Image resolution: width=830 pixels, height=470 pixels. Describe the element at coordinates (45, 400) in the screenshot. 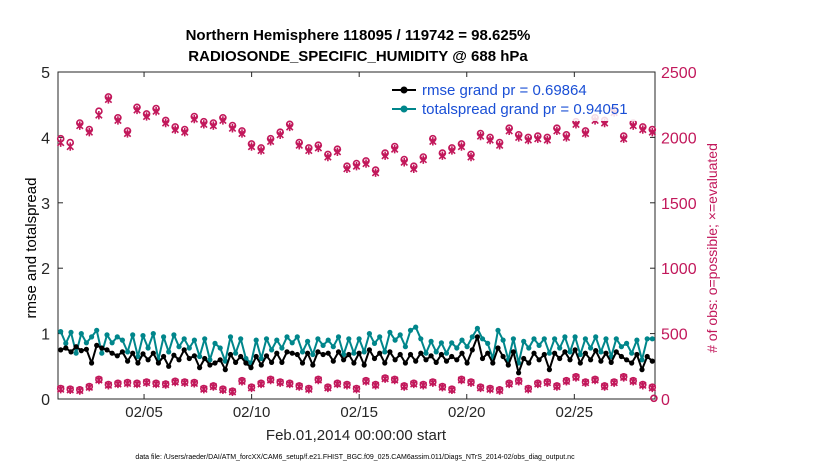

I see `left-tick-label: 0` at that location.